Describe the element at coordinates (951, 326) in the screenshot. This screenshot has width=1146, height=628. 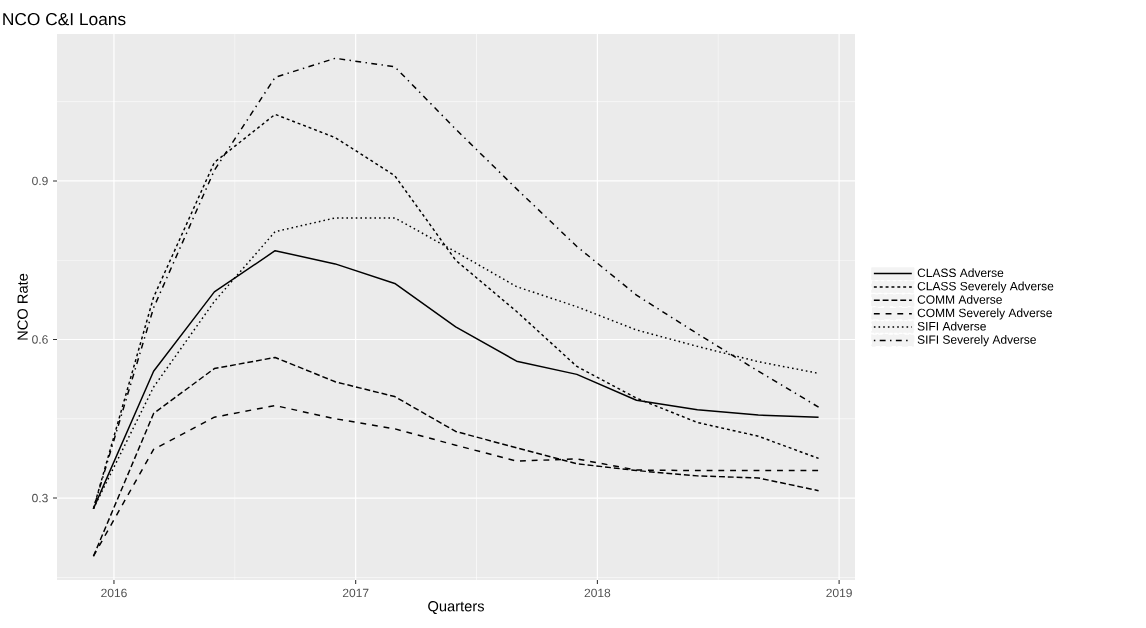
I see `legend-label: SIFI Adverse` at that location.